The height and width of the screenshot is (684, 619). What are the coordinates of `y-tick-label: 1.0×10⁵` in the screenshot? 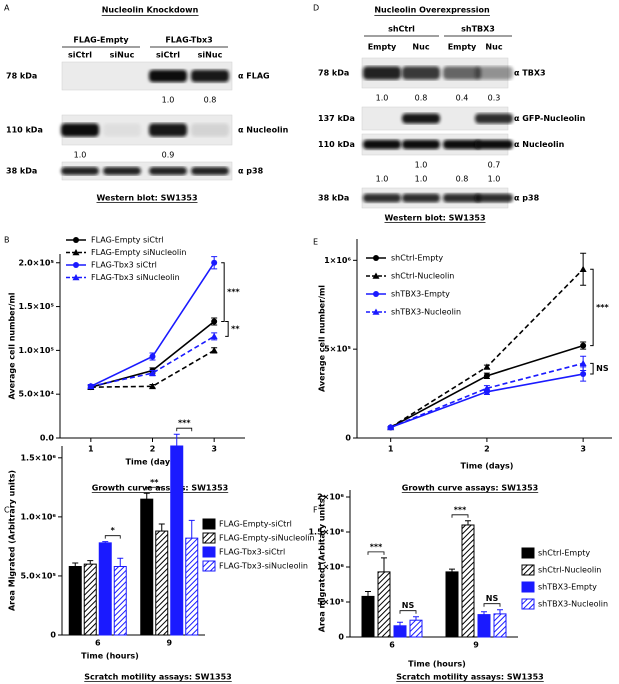 It's located at (36, 350).